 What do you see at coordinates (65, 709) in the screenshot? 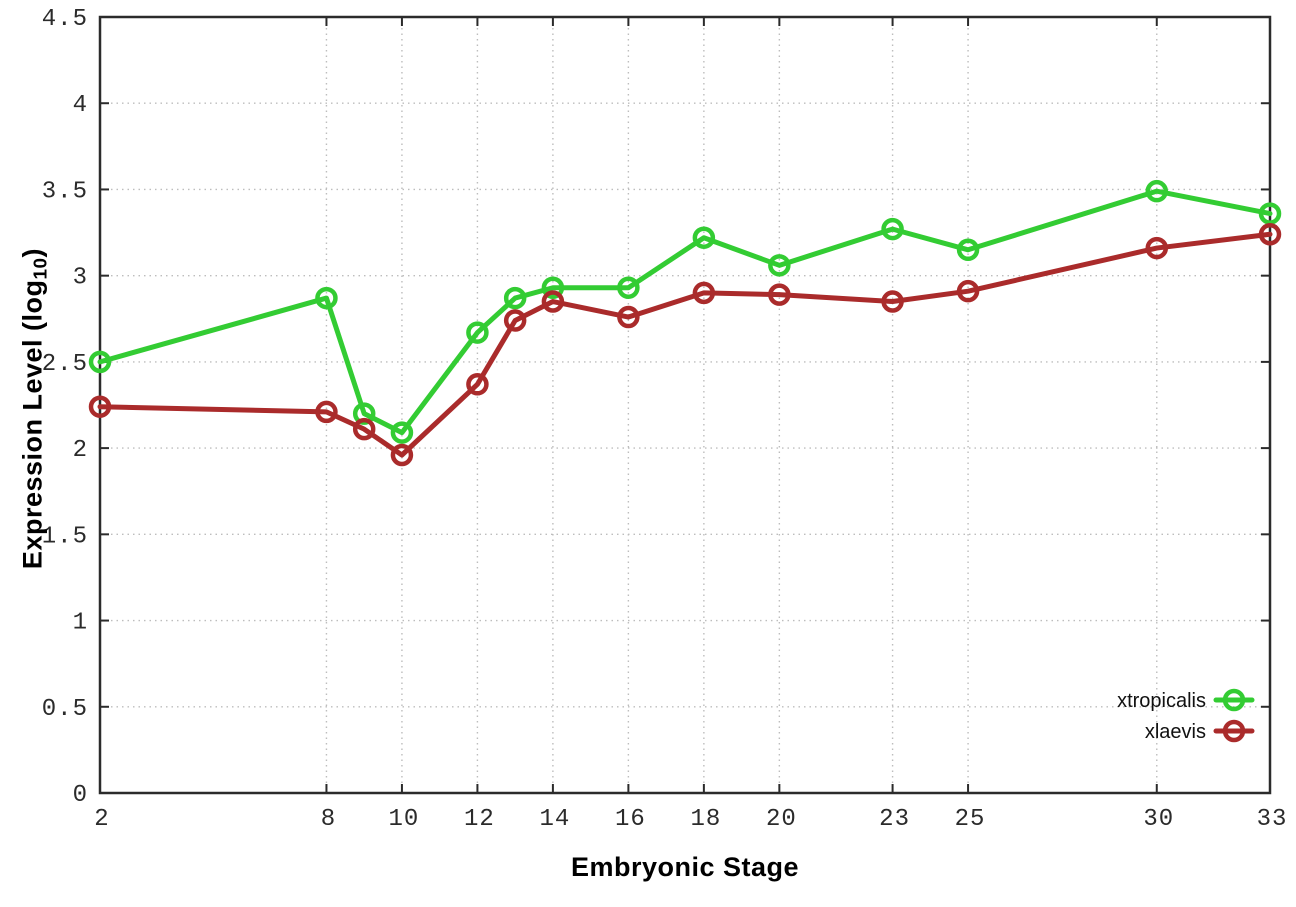
I see `y-tick-label: 0.5` at bounding box center [65, 709].